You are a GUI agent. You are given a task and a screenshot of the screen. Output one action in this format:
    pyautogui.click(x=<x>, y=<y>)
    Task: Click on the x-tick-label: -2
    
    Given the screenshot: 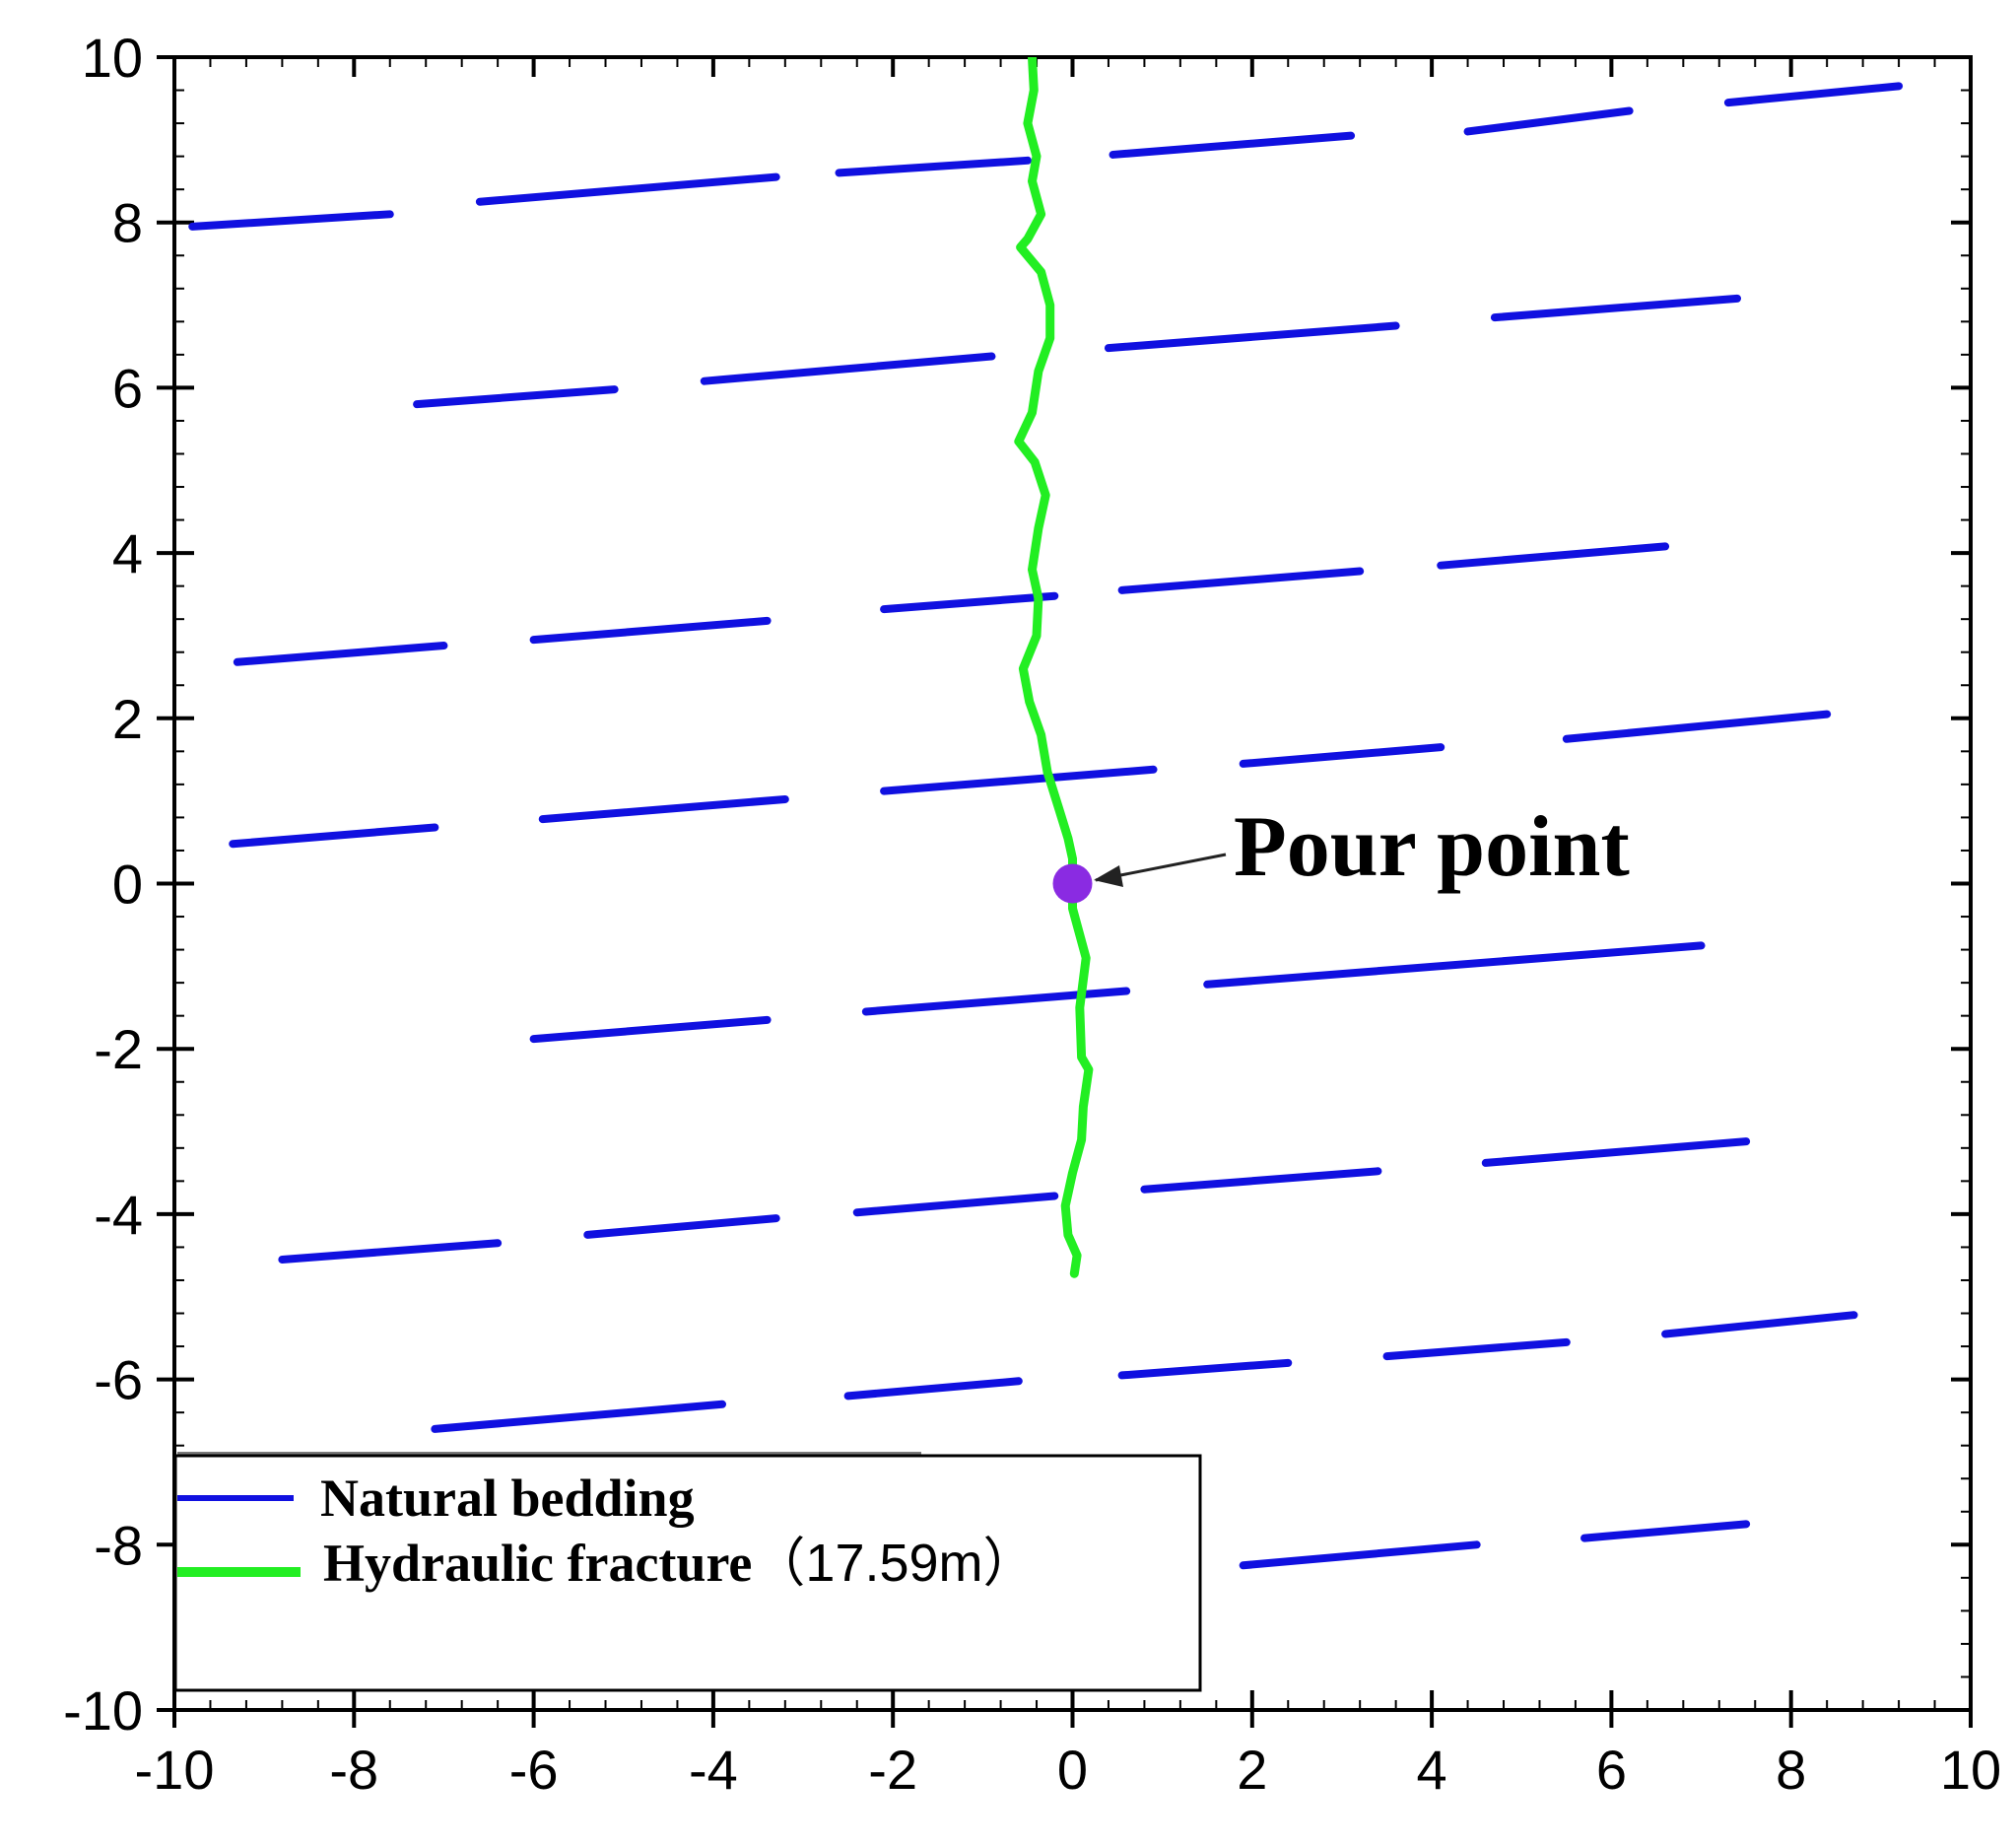 What is the action you would take?
    pyautogui.click(x=892, y=1770)
    